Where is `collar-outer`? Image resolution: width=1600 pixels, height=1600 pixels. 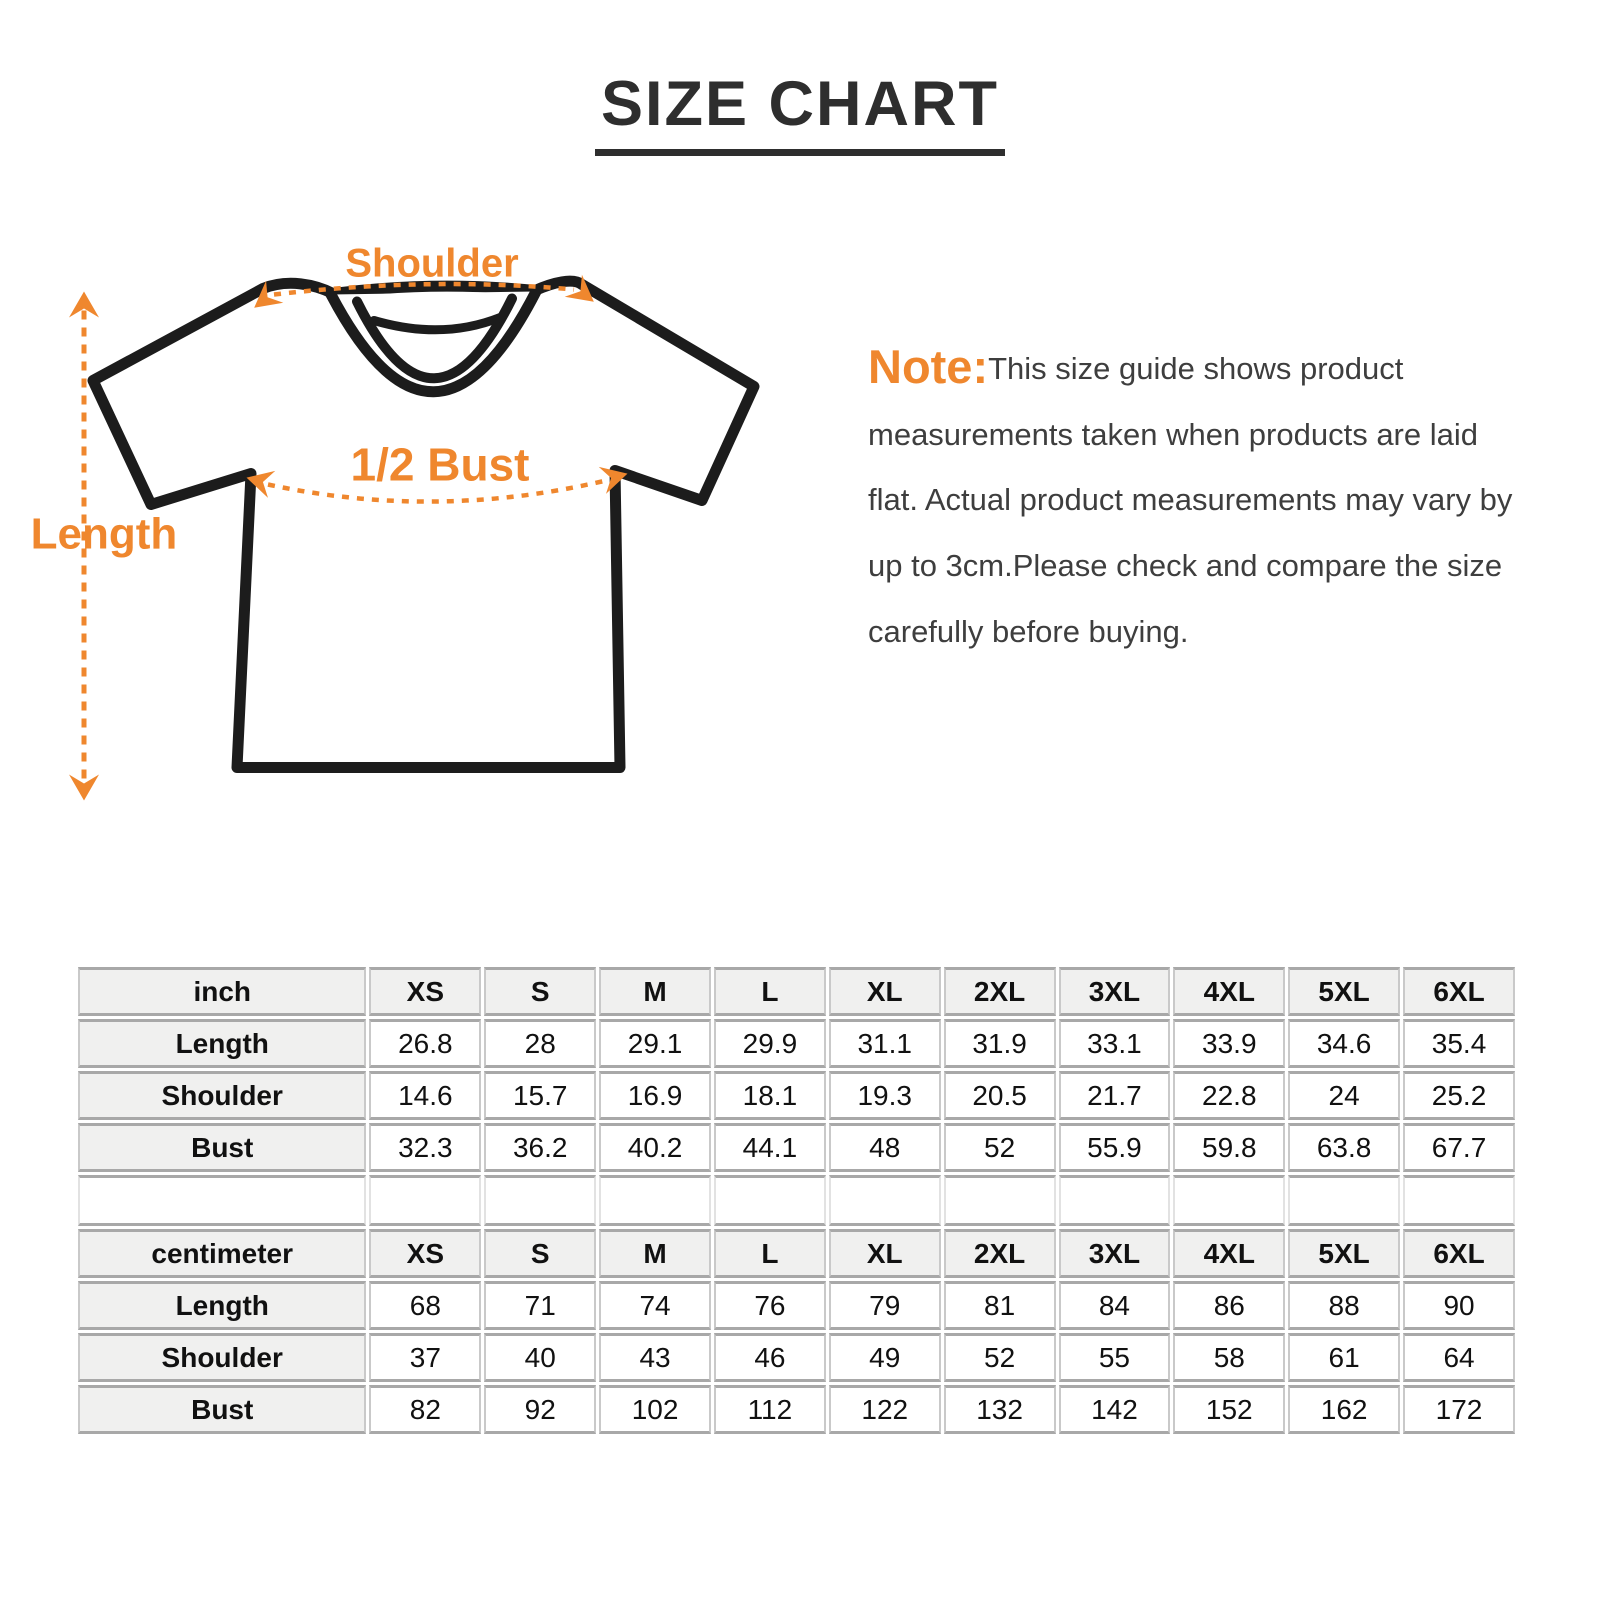
collar-outer is located at coordinates (433, 342).